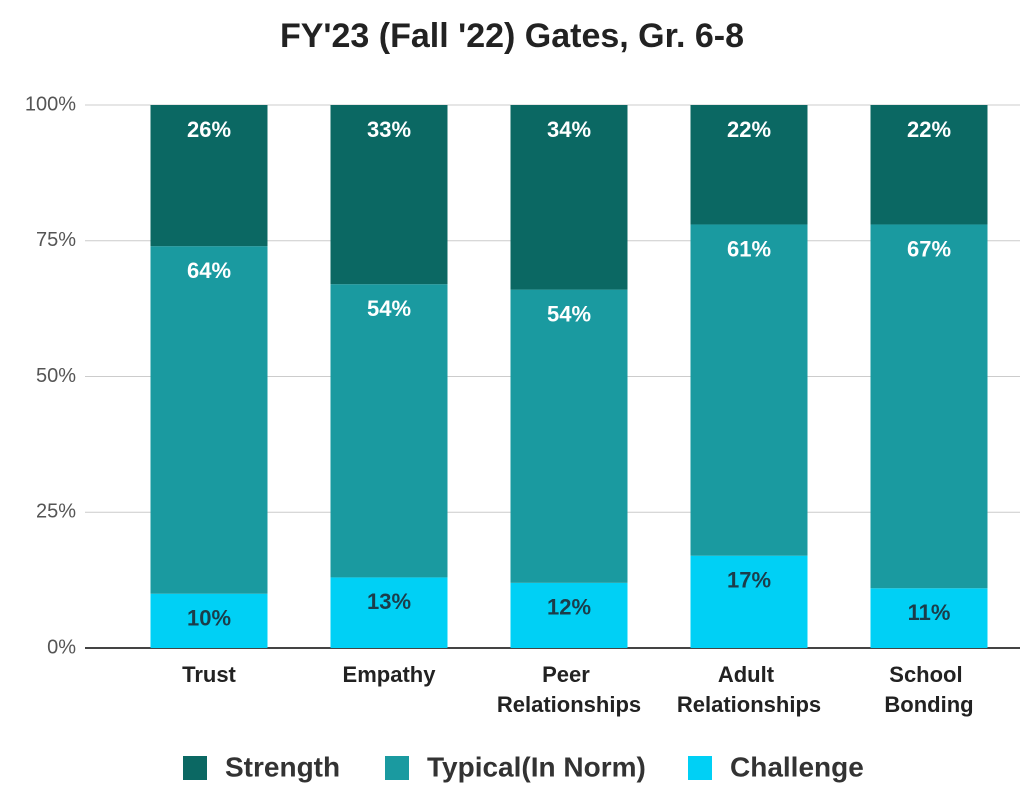 Image resolution: width=1025 pixels, height=785 pixels. Describe the element at coordinates (928, 689) in the screenshot. I see `x-tick-label: School Bonding` at that location.